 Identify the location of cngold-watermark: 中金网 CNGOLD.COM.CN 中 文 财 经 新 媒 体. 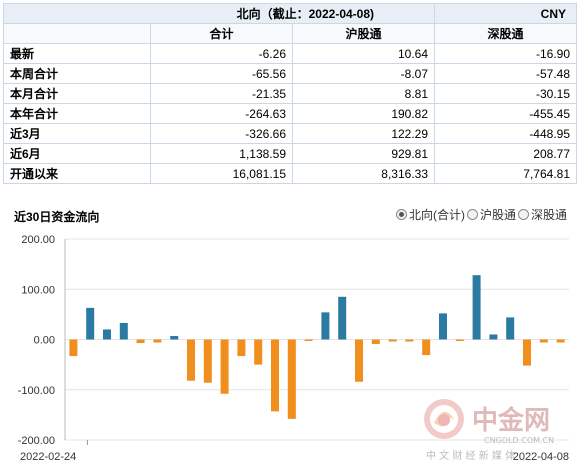
(489, 430).